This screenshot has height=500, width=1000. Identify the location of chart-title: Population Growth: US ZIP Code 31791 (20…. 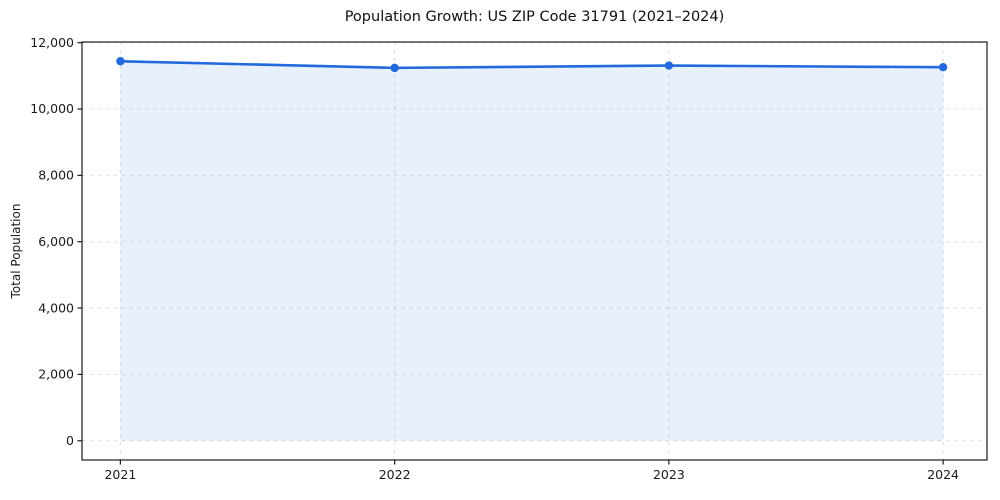
(534, 17).